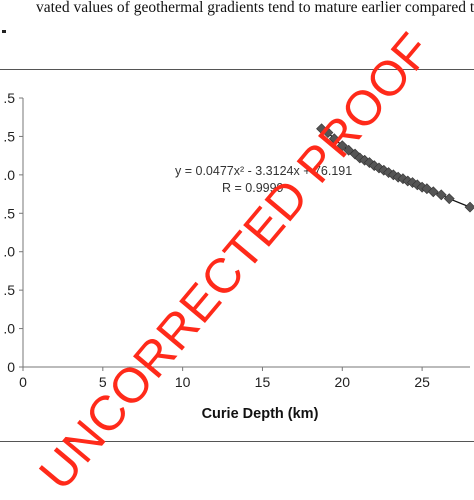  Describe the element at coordinates (253, 188) in the screenshot. I see `r-value-label: R = 0.9999` at that location.